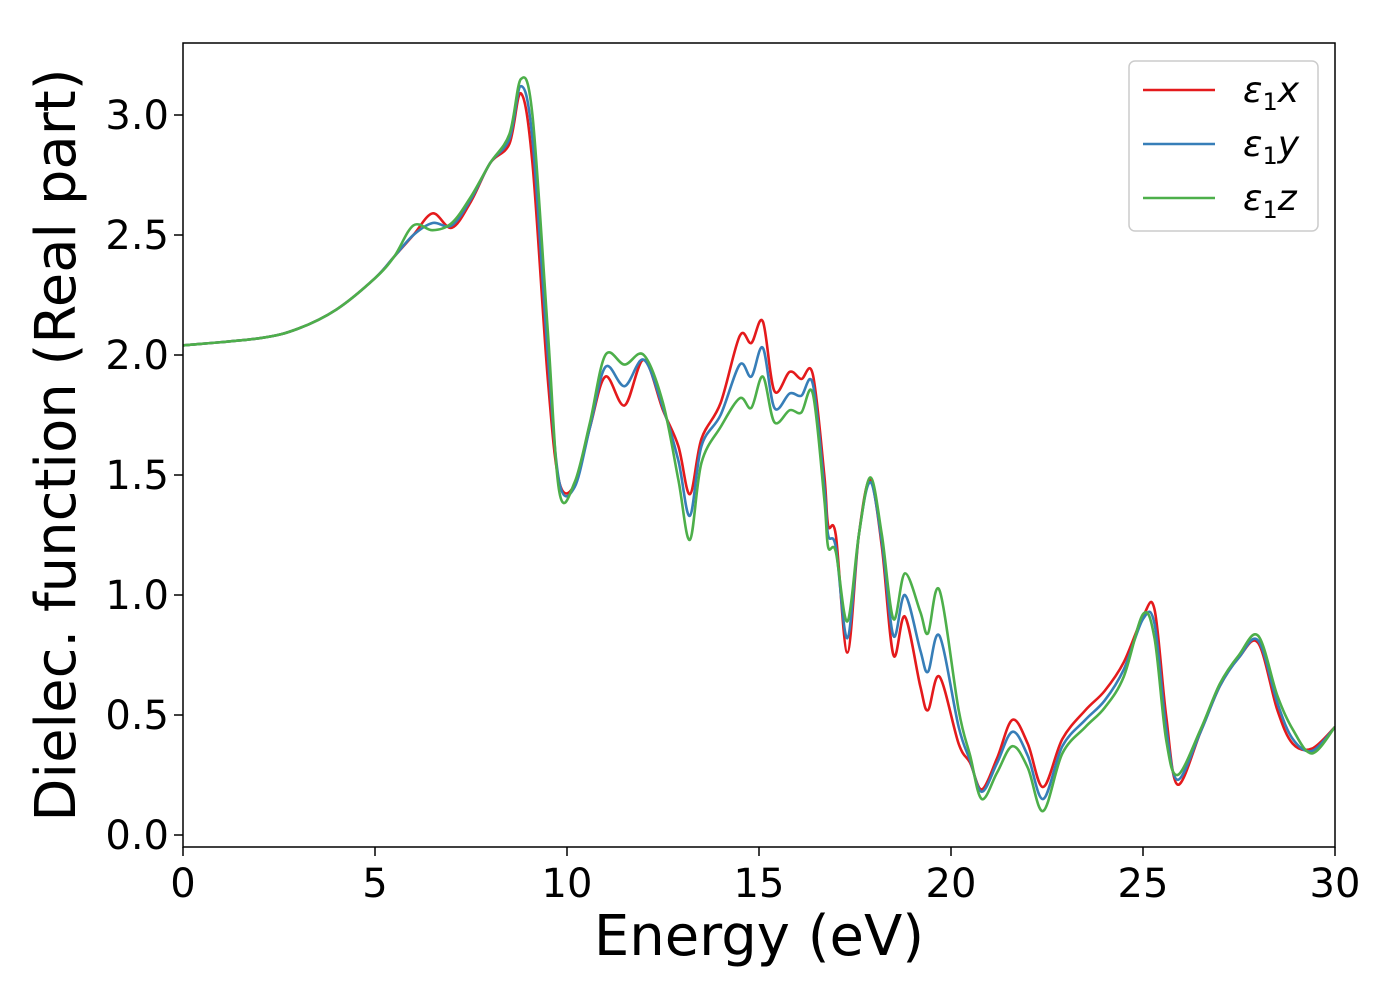 This screenshot has width=1400, height=1000. I want to click on legend: ε1x ε1y ε1z, so click(1223, 146).